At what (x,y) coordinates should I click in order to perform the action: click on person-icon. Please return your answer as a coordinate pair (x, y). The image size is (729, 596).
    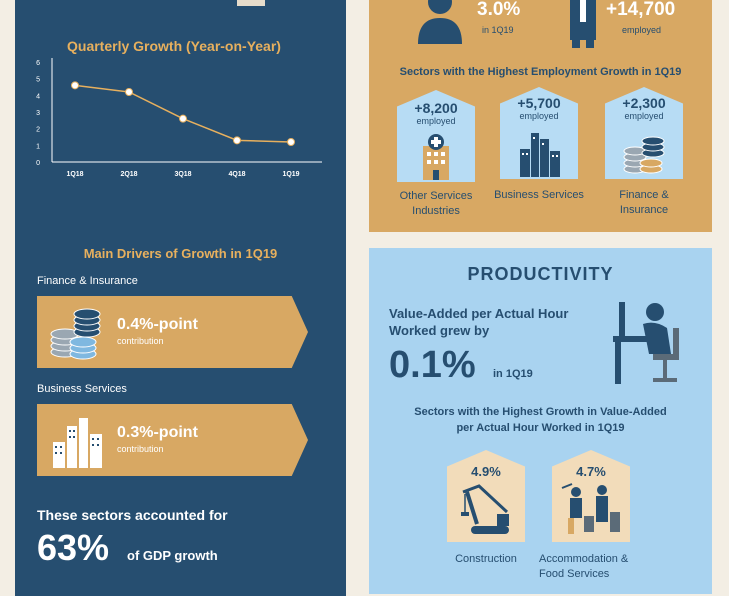
    Looking at the image, I should click on (440, 22).